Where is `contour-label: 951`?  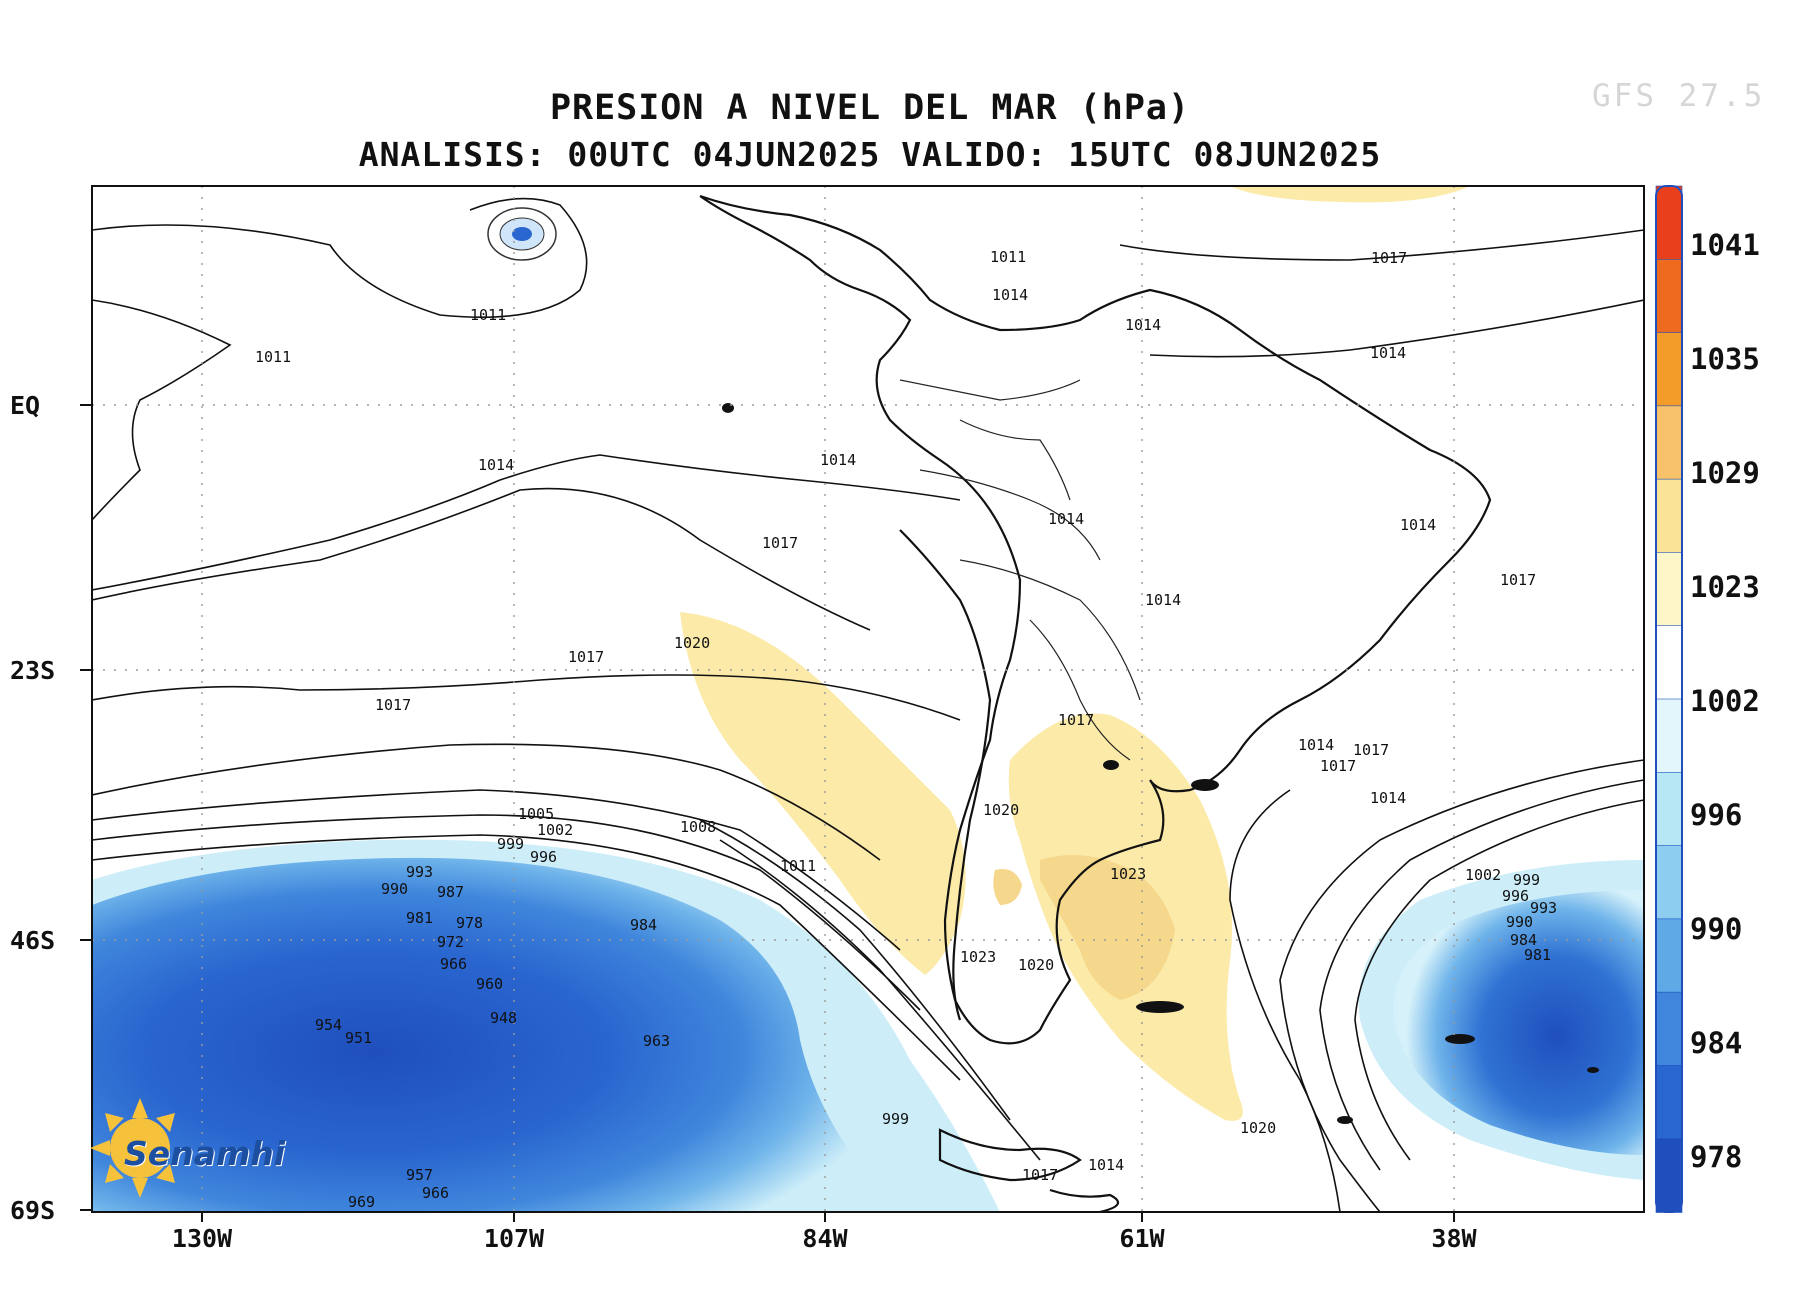 contour-label: 951 is located at coordinates (358, 1038).